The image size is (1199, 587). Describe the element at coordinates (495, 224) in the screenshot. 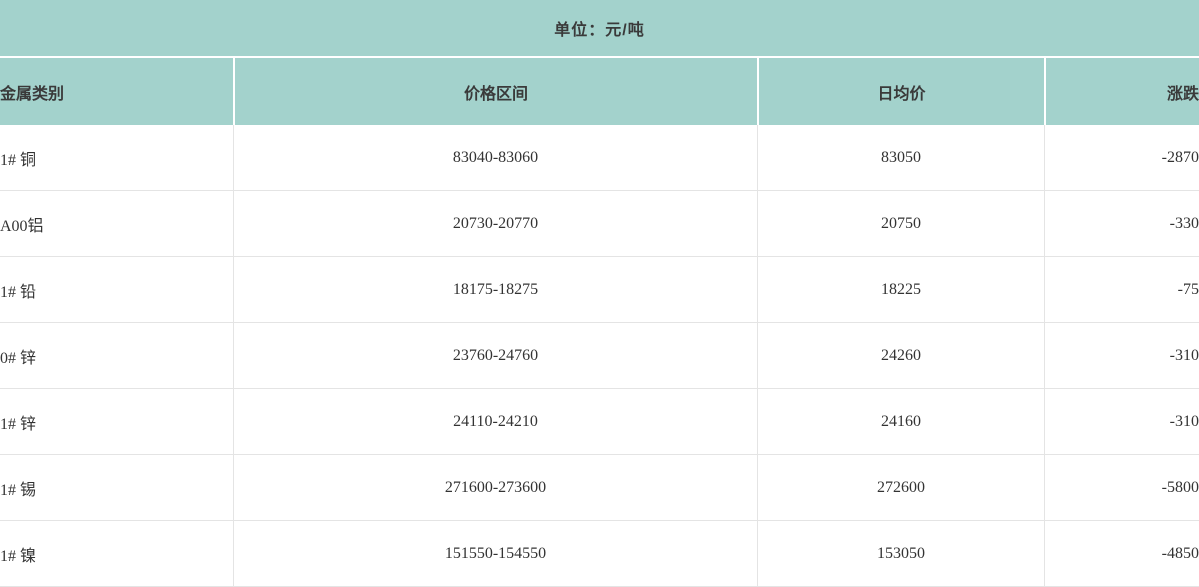

I see `cell-range: 20730-20770` at that location.